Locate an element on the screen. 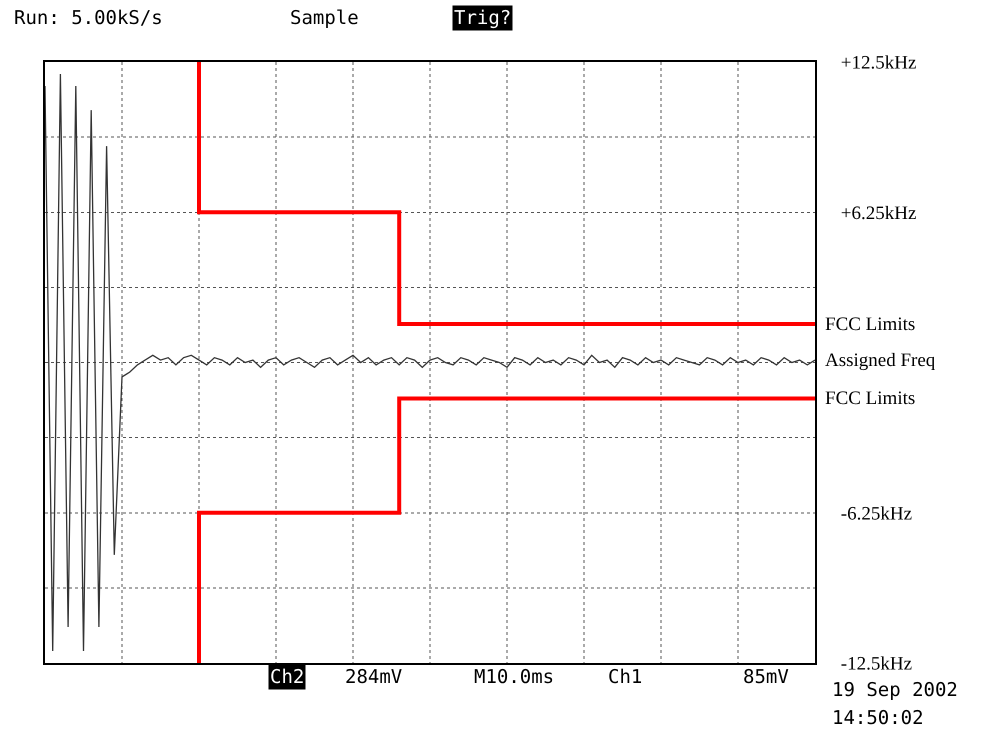  text: 85mV is located at coordinates (766, 677).